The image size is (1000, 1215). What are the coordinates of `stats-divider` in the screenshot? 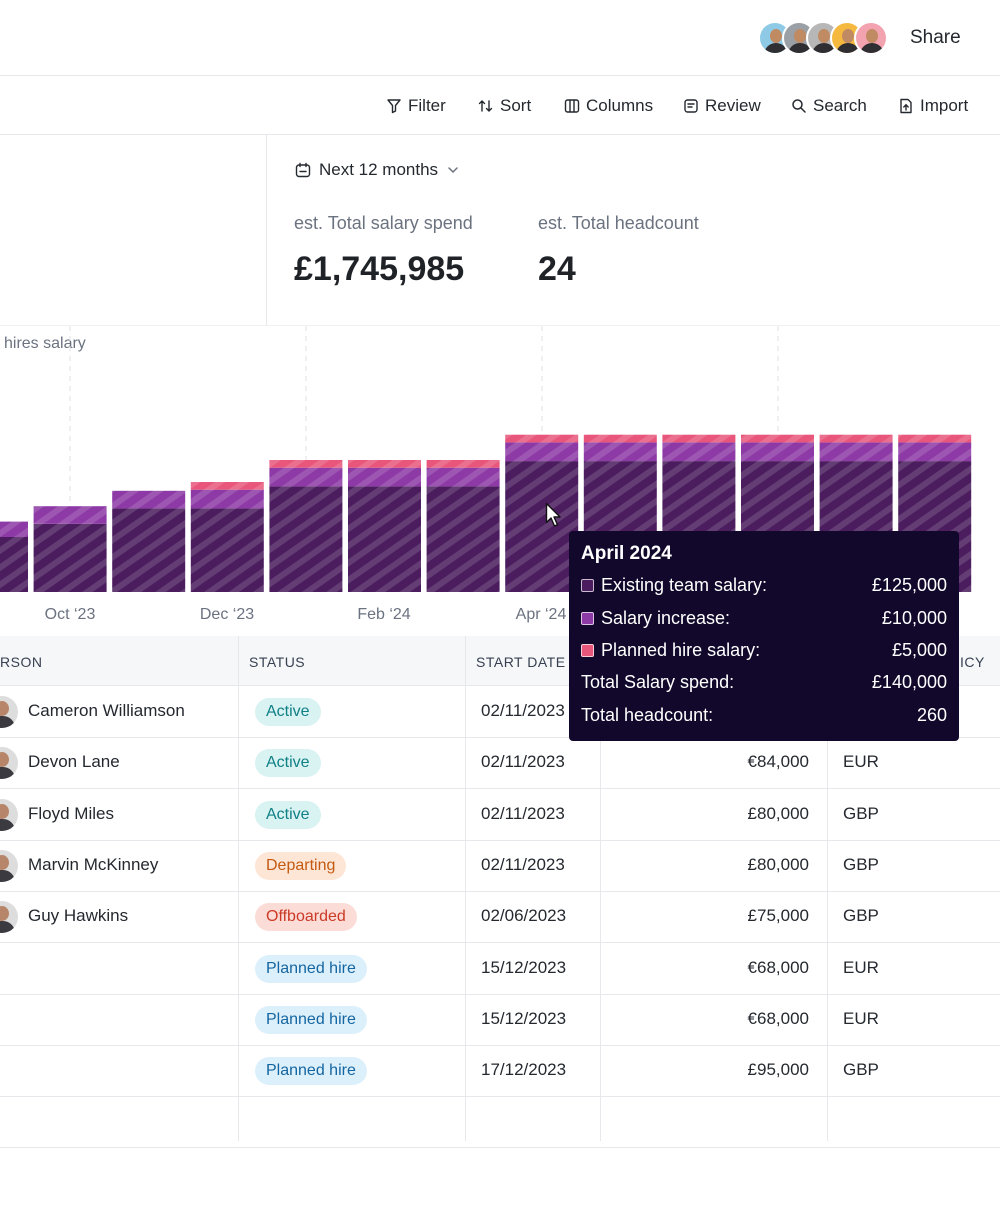 It's located at (500, 325).